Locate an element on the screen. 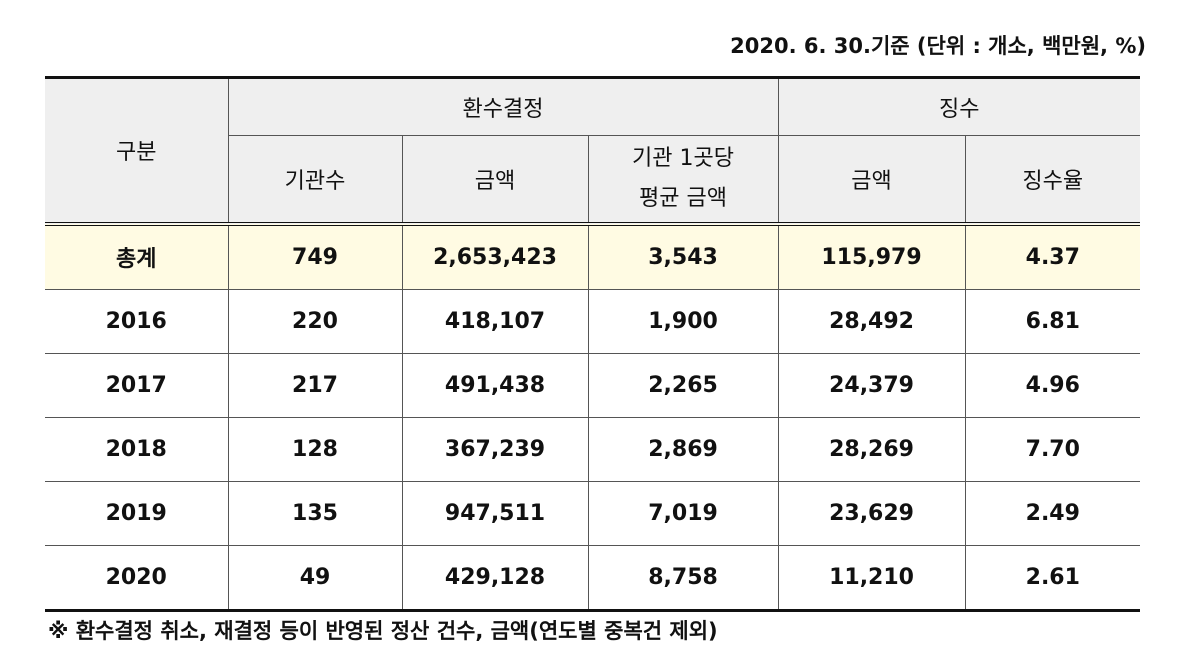 The height and width of the screenshot is (664, 1191). data-cell: 2,653,423 is located at coordinates (495, 255).